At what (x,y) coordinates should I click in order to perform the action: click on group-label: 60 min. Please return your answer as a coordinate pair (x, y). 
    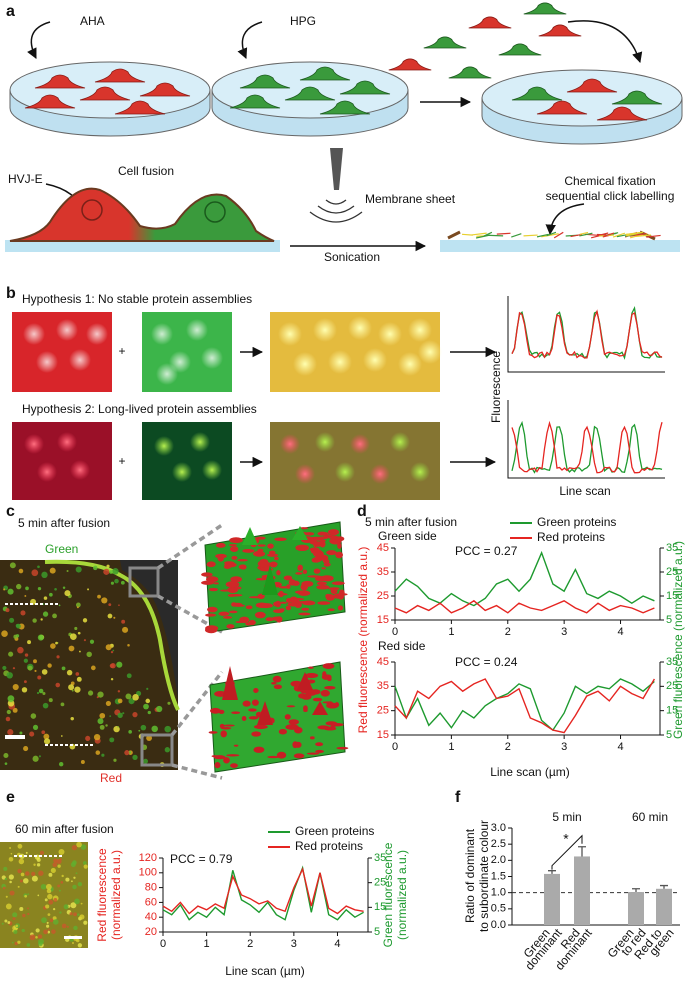
    Looking at the image, I should click on (650, 817).